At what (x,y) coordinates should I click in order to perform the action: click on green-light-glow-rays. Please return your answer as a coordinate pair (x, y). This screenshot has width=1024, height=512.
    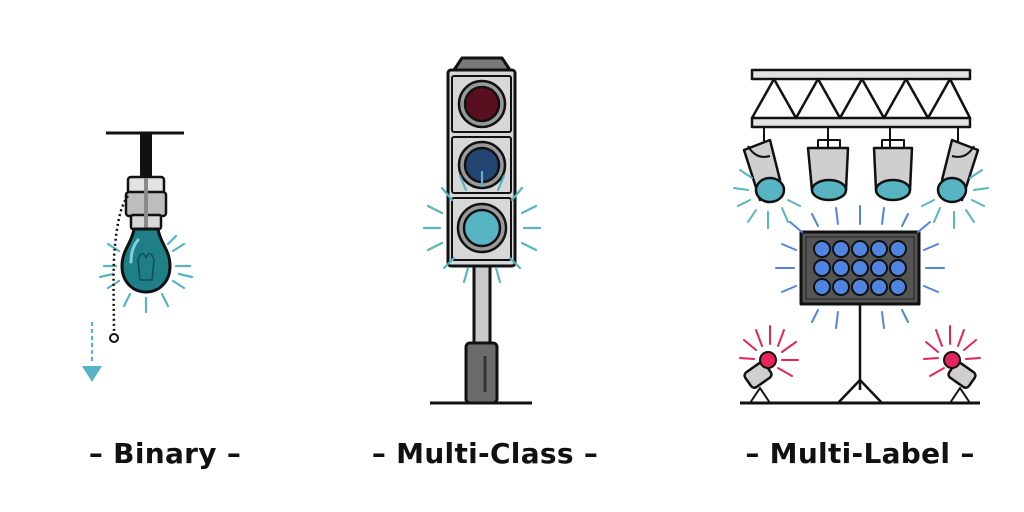
    Looking at the image, I should click on (482, 227).